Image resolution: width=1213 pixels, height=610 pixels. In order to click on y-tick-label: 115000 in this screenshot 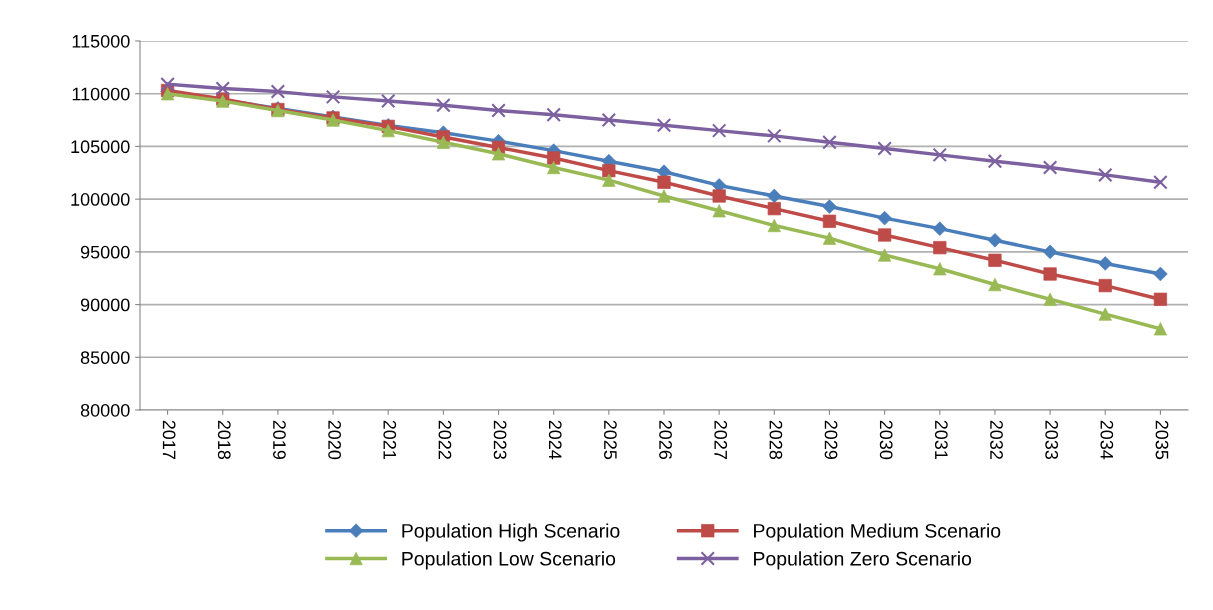, I will do `click(101, 41)`.